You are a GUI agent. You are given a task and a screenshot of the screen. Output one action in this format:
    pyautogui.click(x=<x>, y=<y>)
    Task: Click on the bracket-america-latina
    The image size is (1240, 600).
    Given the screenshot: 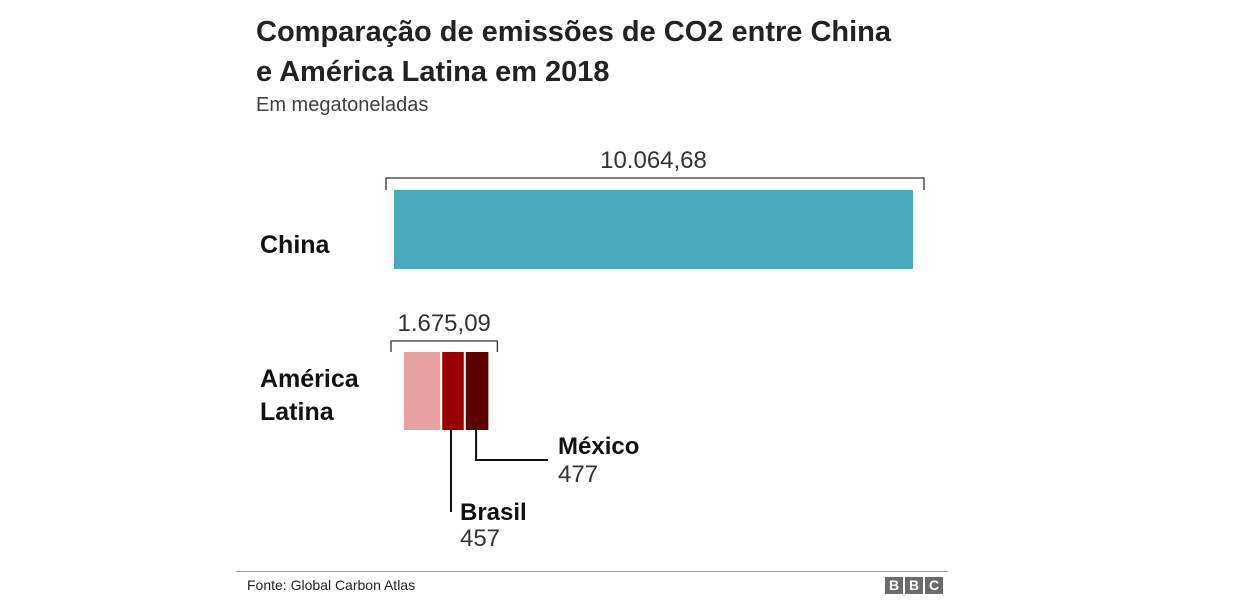 What is the action you would take?
    pyautogui.click(x=444, y=346)
    